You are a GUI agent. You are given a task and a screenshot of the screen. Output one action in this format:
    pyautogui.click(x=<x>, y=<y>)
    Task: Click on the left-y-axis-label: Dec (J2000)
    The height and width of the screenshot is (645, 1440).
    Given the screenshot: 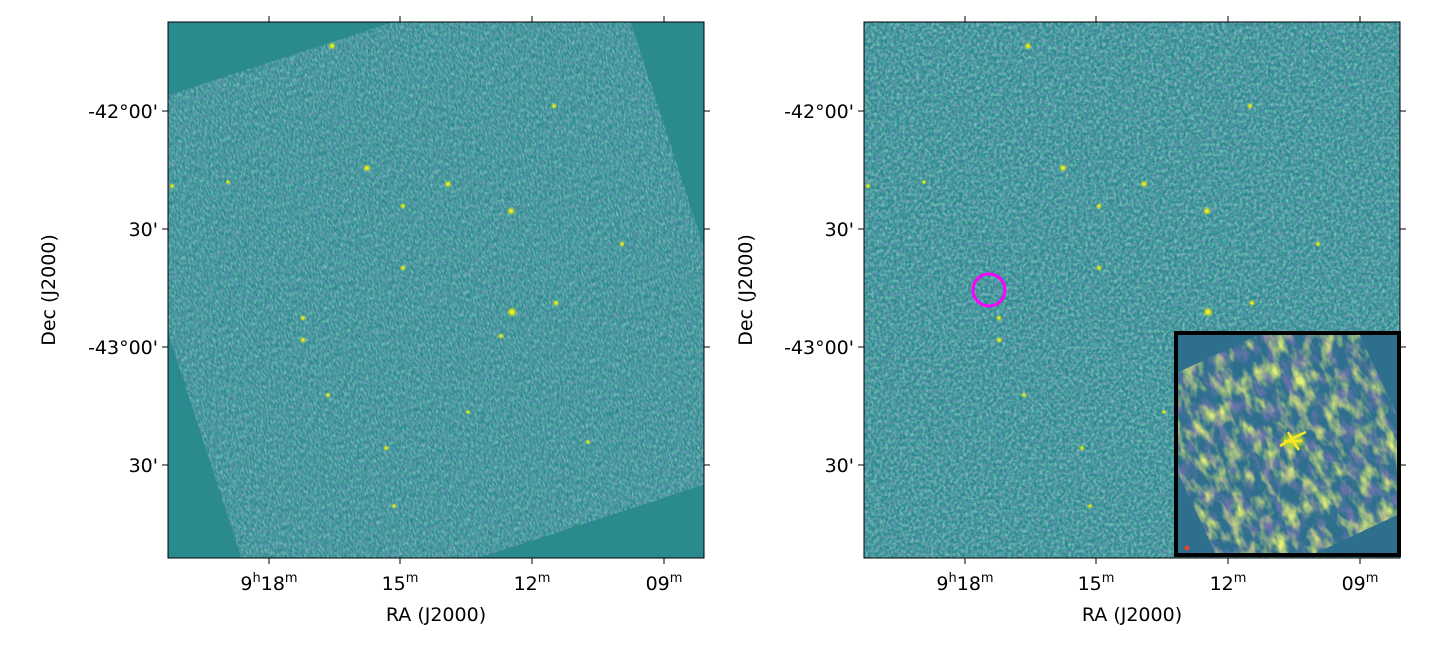 What is the action you would take?
    pyautogui.click(x=49, y=290)
    